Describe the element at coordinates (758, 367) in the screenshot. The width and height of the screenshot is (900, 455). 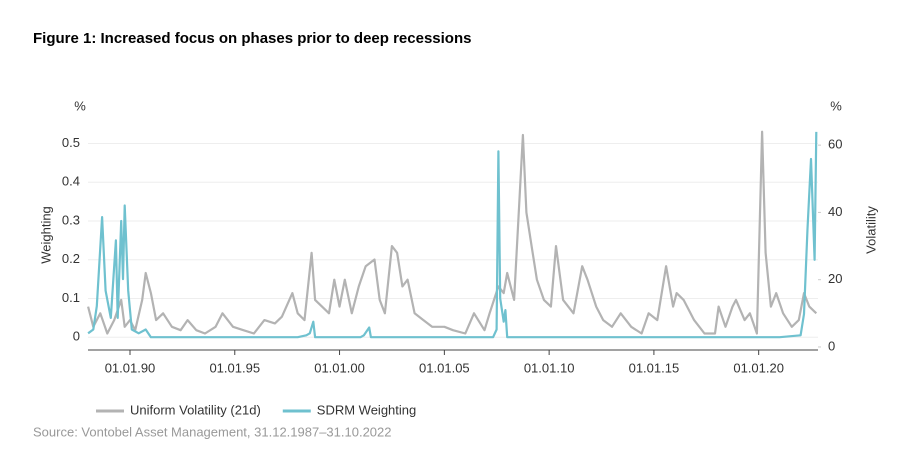
I see `x-tick-label: 01.01.20` at that location.